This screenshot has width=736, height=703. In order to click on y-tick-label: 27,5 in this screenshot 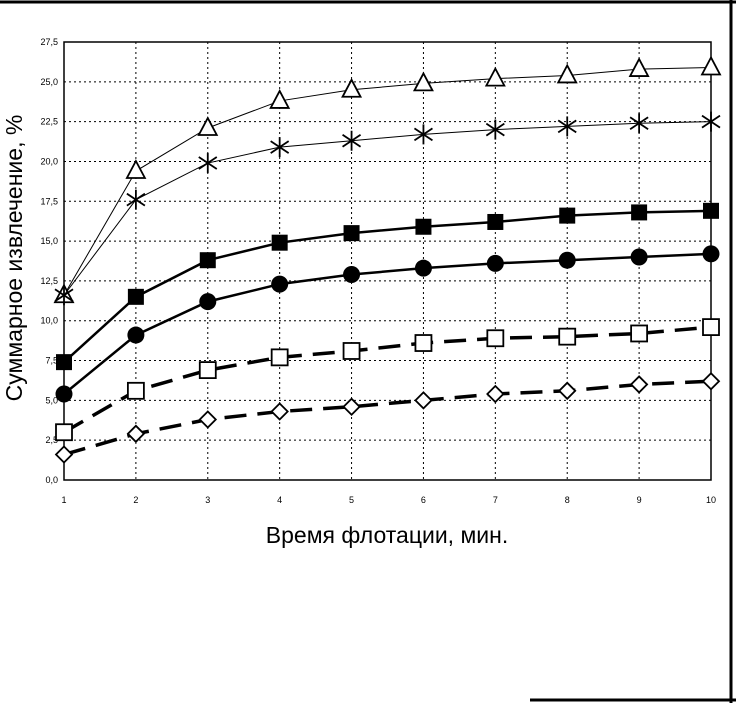, I will do `click(49, 42)`.